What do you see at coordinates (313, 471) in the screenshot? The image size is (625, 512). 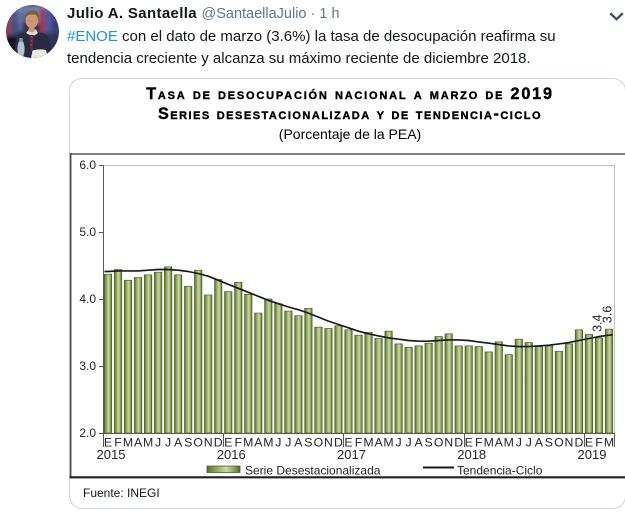 I see `svg-text: Serie Desestacionalizada` at bounding box center [313, 471].